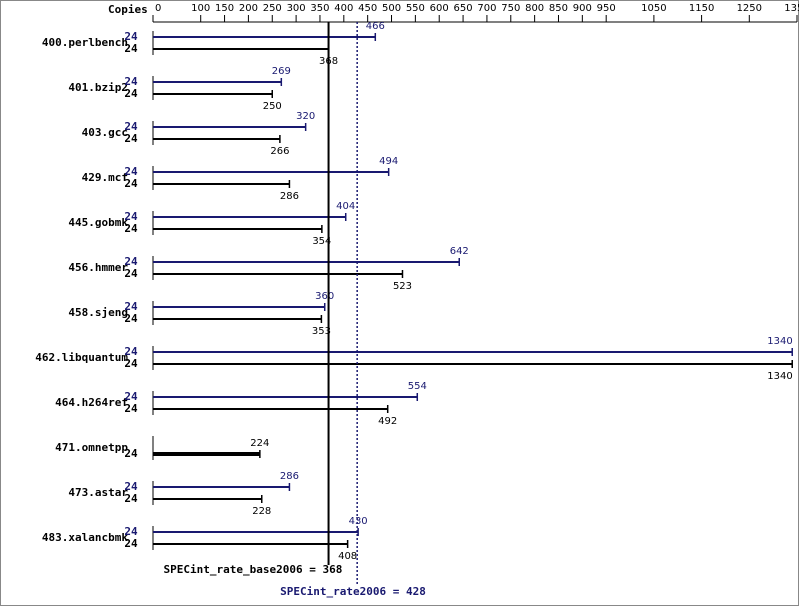 This screenshot has width=799, height=606. Describe the element at coordinates (510, 8) in the screenshot. I see `x-tick-label: 750` at that location.